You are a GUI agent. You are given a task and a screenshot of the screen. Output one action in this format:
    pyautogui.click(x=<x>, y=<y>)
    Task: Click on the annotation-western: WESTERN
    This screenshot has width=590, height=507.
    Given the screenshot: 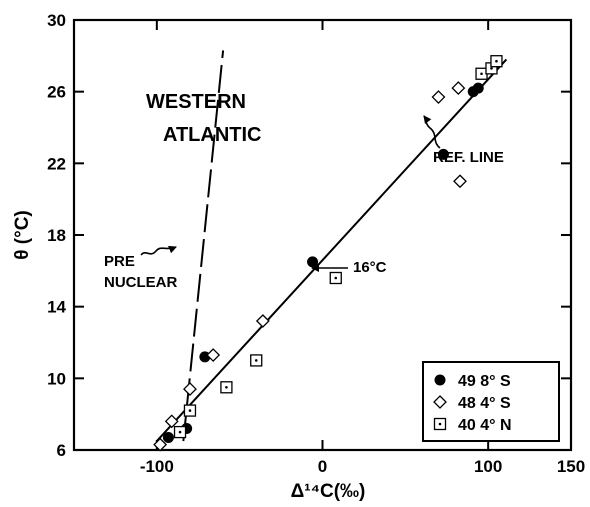 What is the action you would take?
    pyautogui.click(x=196, y=102)
    